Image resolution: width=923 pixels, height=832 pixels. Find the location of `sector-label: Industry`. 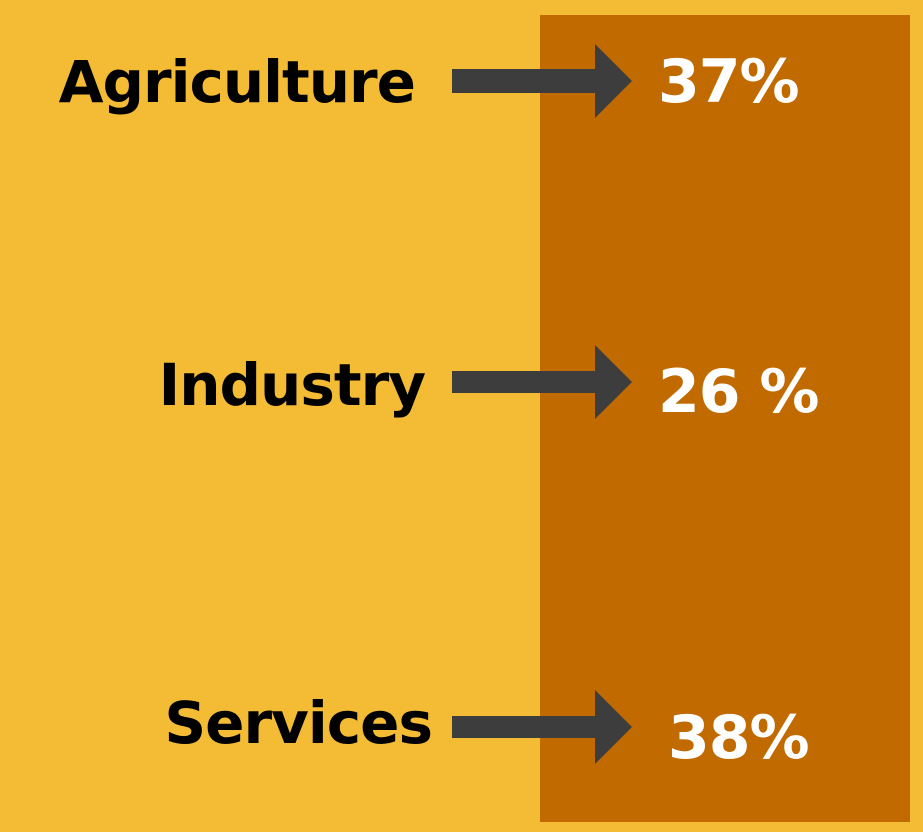

sector-label: Industry is located at coordinates (292, 385).